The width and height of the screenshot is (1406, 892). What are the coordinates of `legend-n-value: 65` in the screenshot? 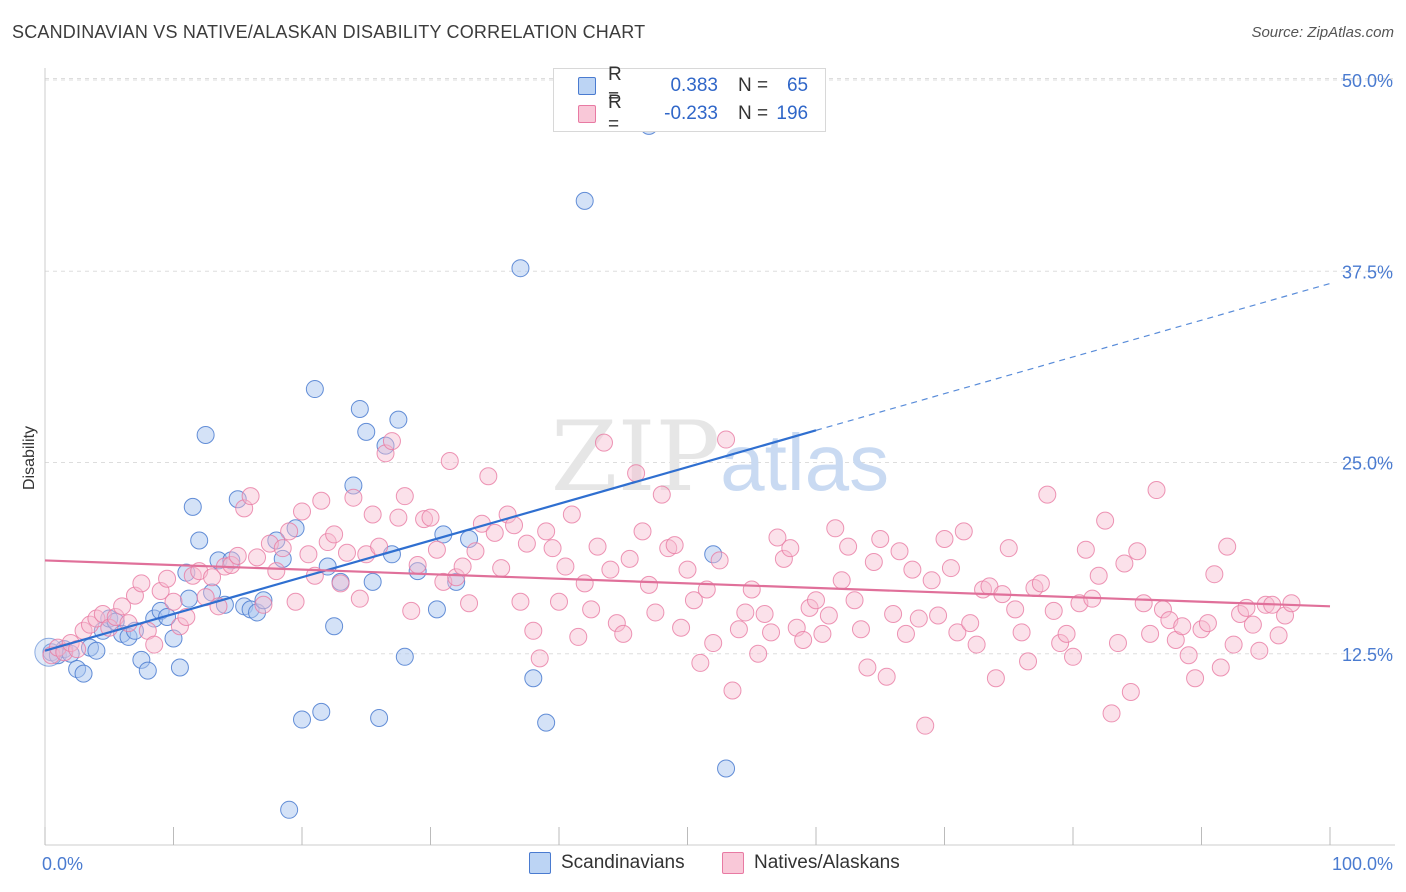 It's located at (797, 85).